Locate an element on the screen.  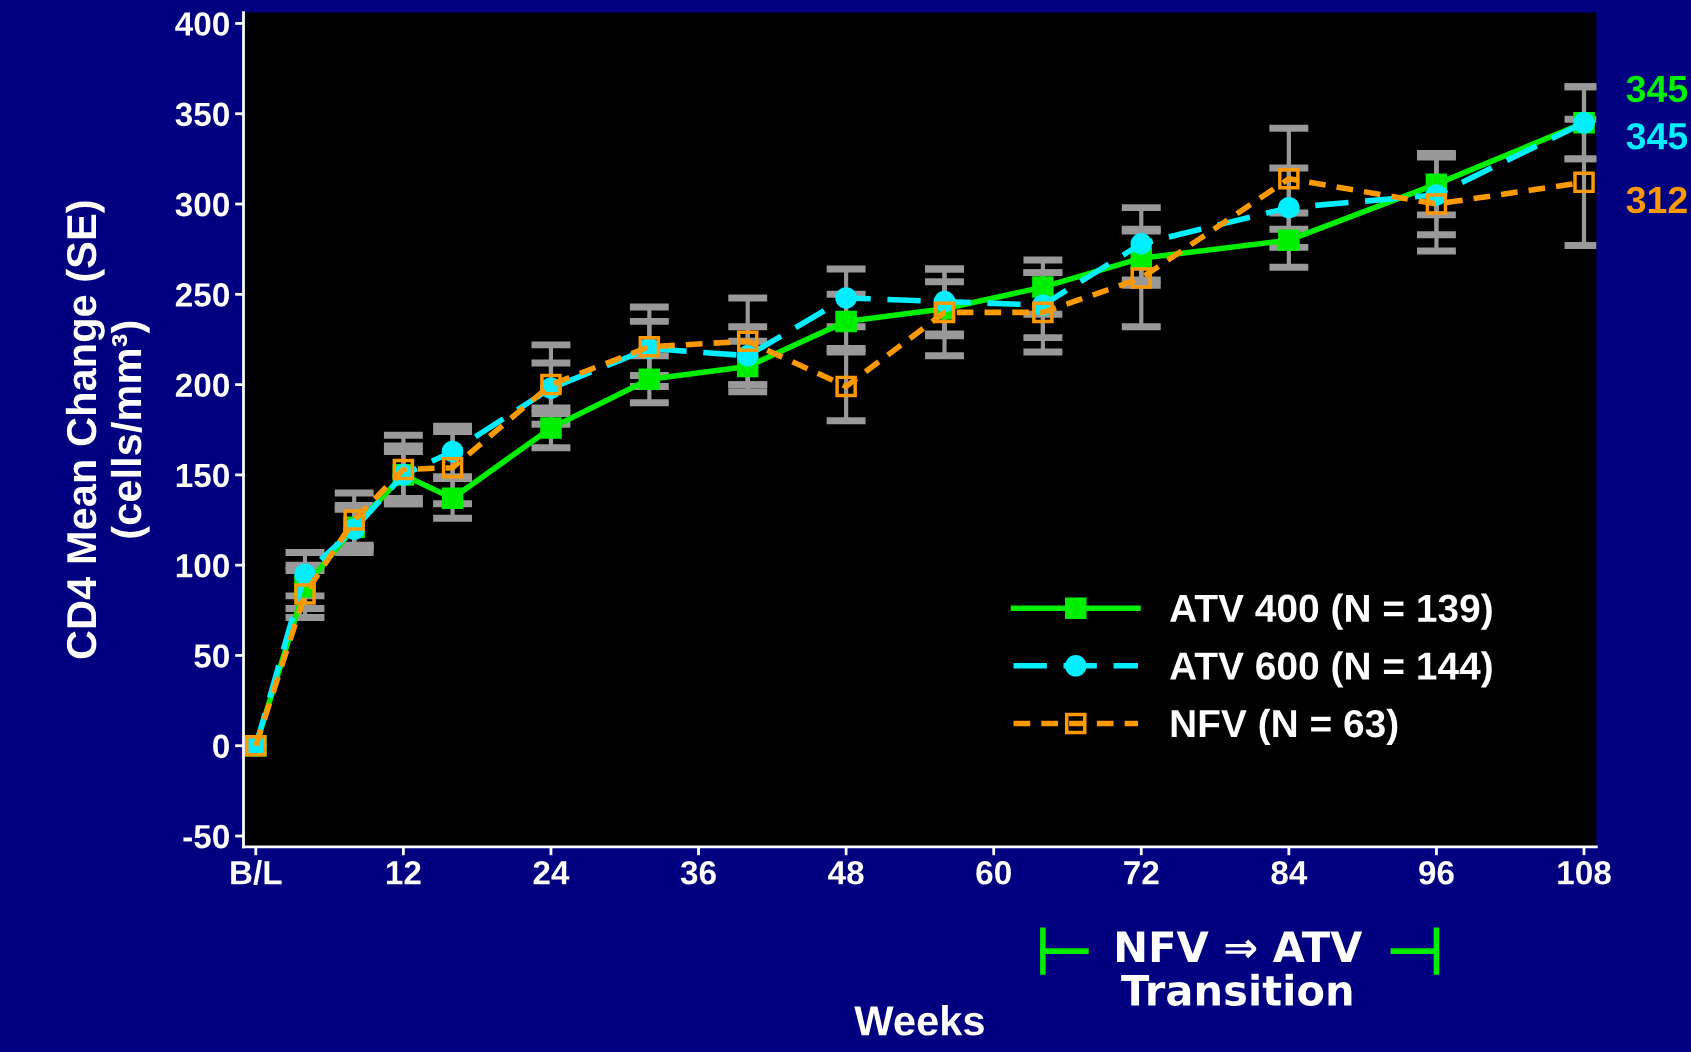
x-tick-label: 48 is located at coordinates (846, 872).